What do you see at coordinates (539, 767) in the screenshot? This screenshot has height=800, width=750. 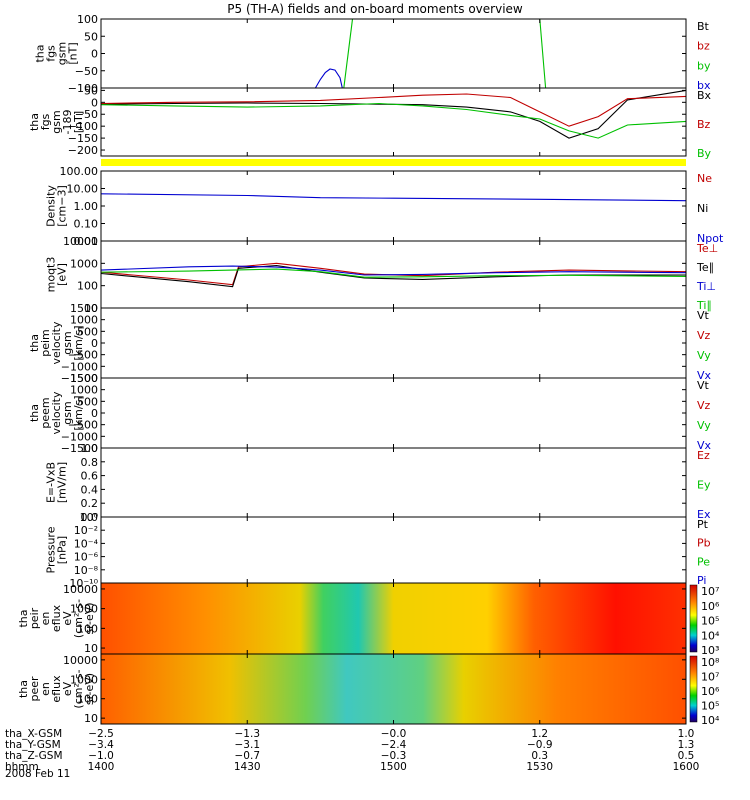 I see `x-axis-value: 1530` at bounding box center [539, 767].